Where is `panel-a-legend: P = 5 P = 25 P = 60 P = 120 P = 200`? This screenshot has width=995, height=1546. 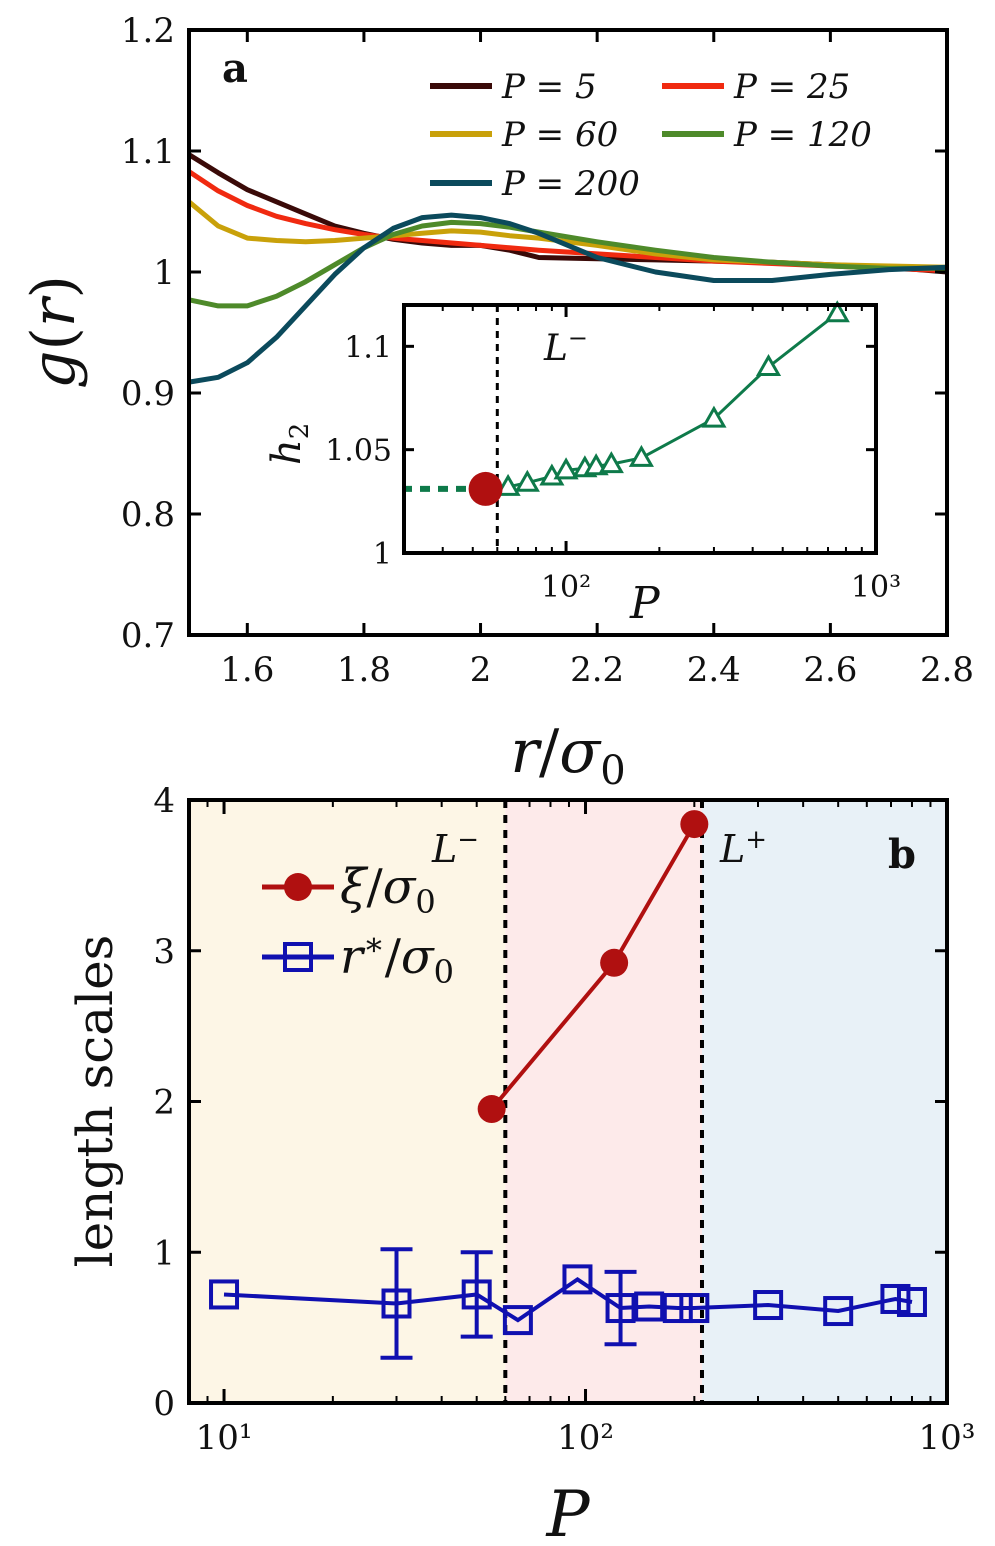 panel-a-legend: P = 5 P = 25 P = 60 P = 120 P = 200 is located at coordinates (651, 135).